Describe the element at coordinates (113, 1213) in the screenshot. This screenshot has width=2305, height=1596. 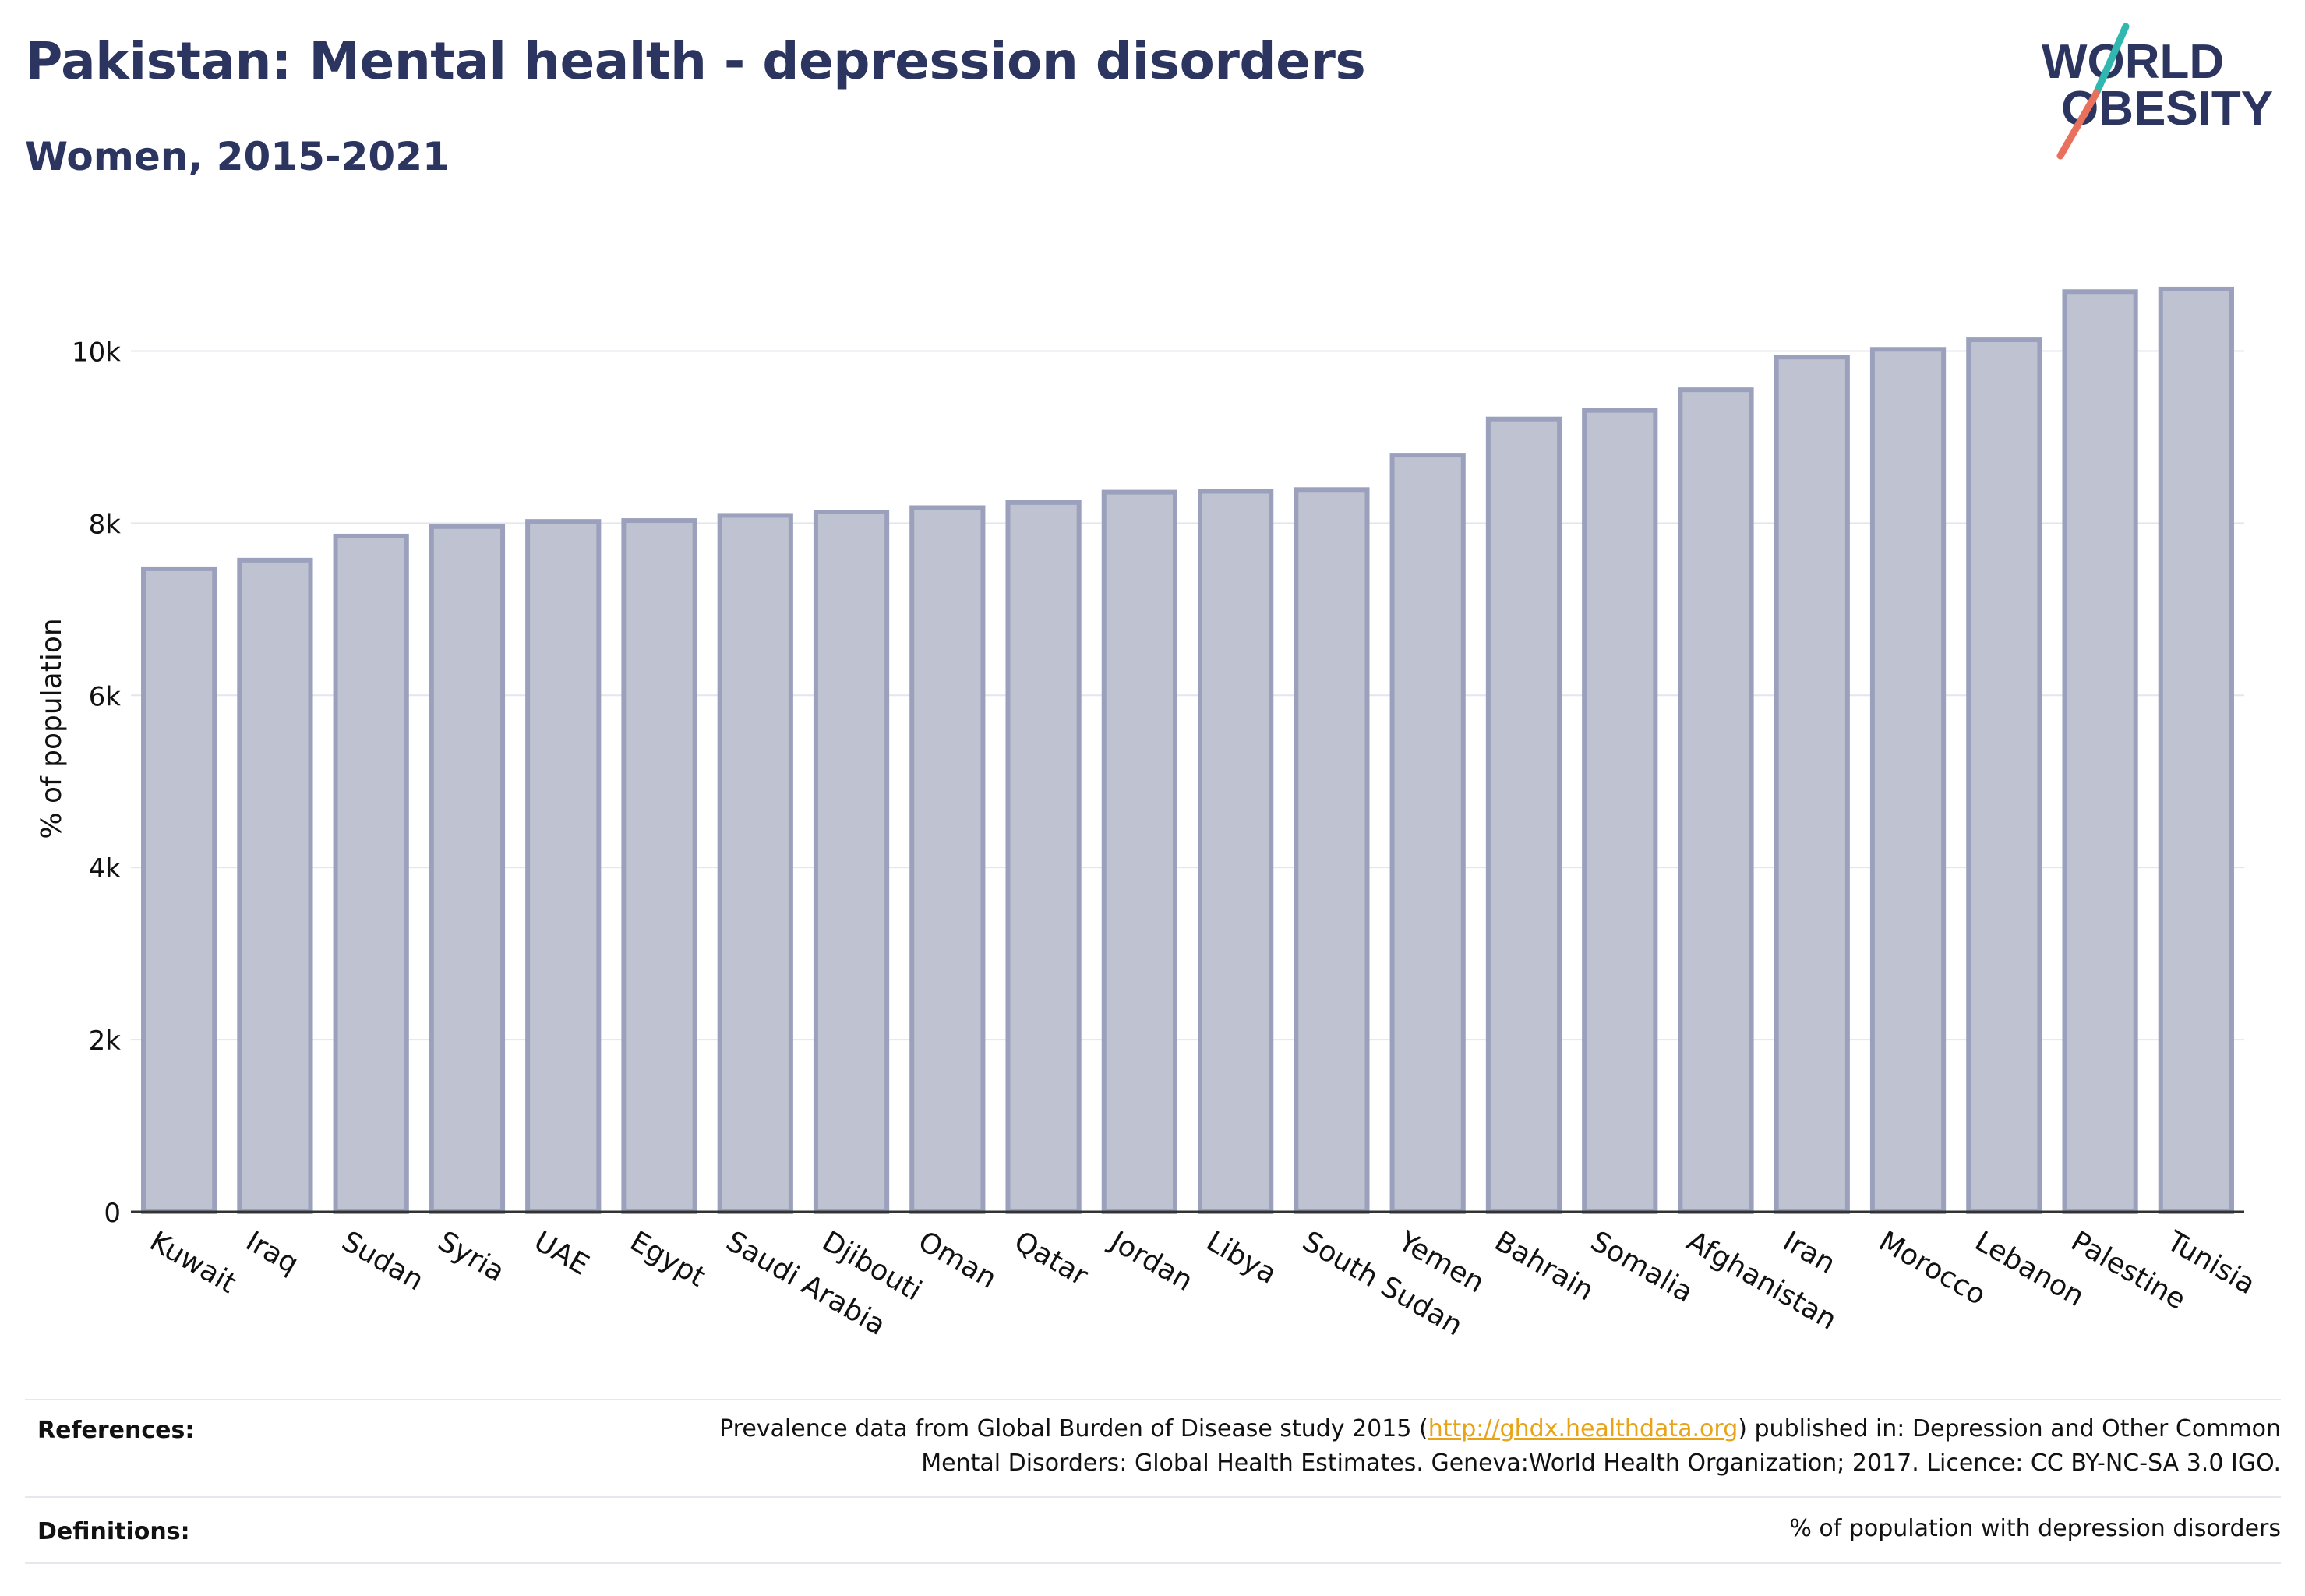
I see `y-tick-label: 0` at that location.